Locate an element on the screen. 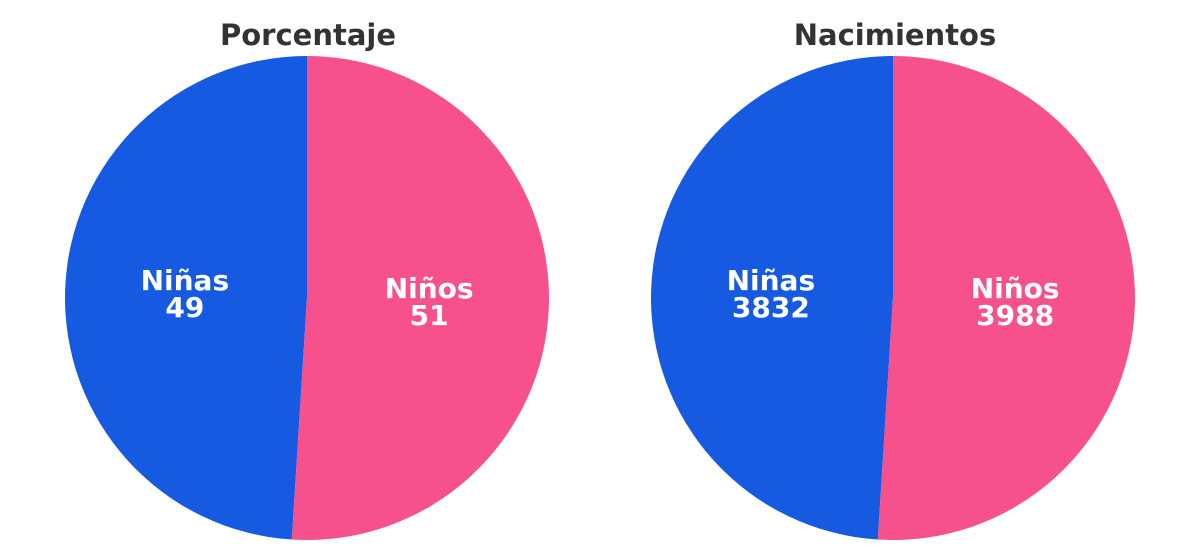  slice-category-label-nacimientos-1: Niños is located at coordinates (1015, 288).